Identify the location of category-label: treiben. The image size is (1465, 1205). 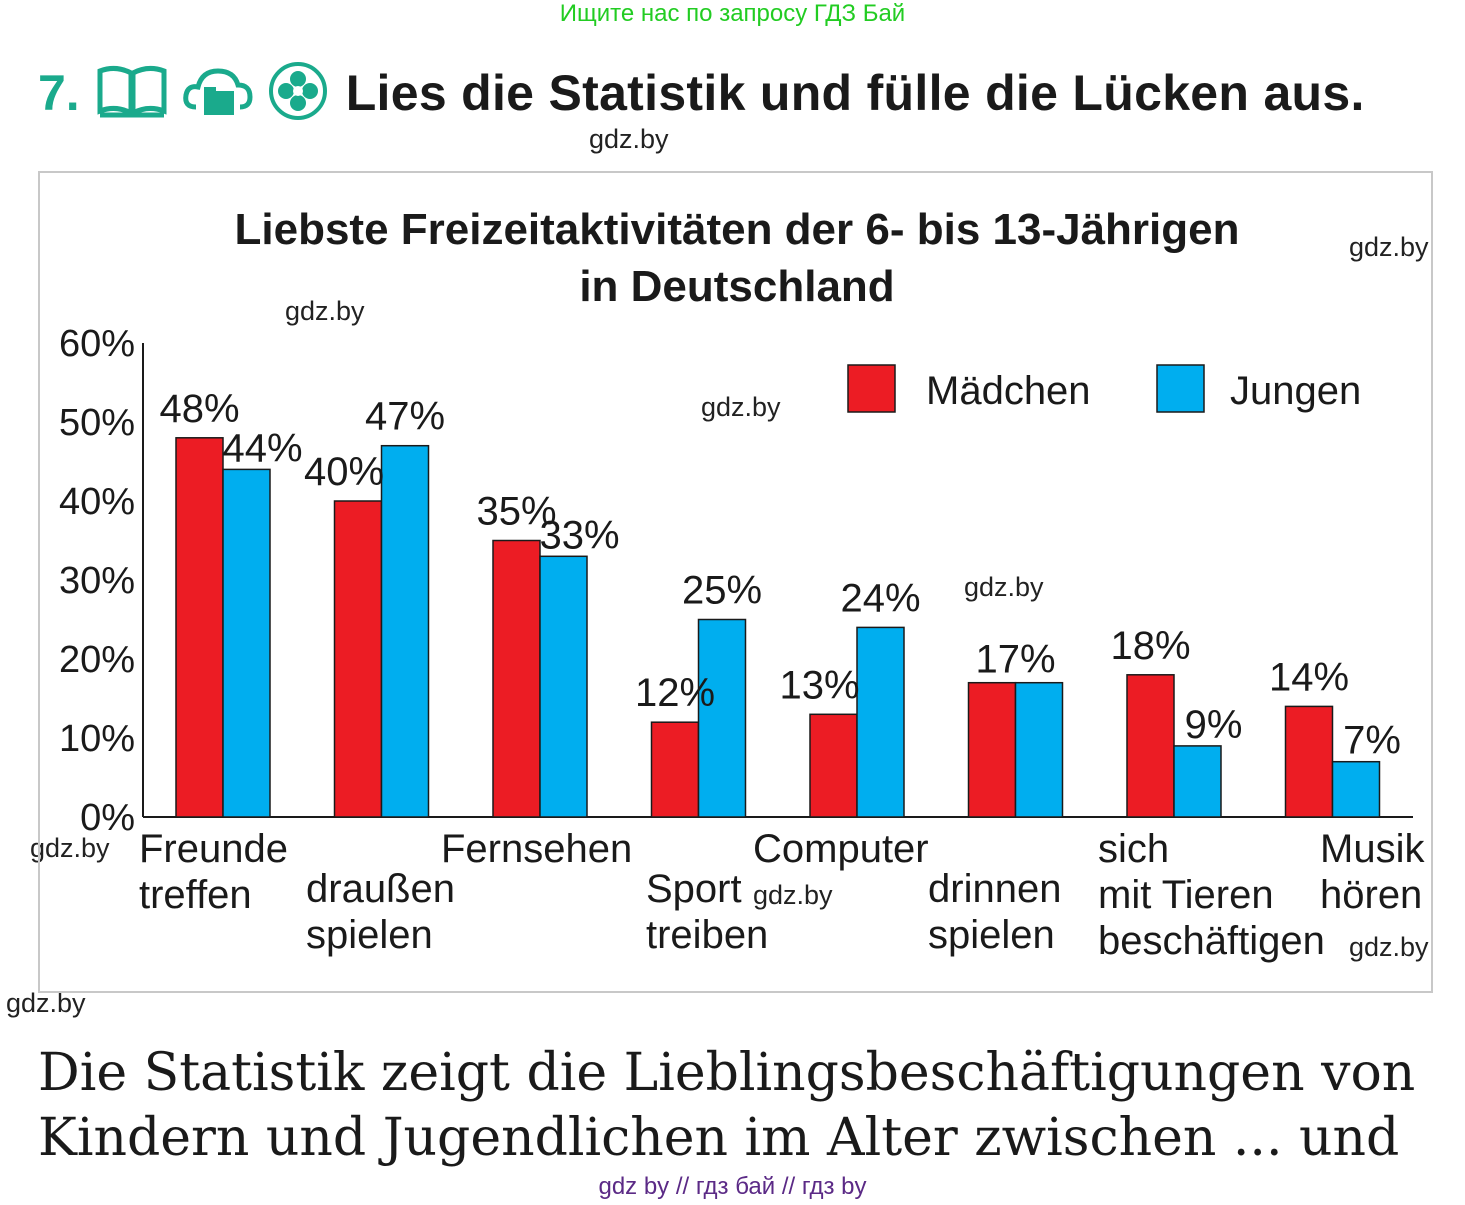
(707, 935).